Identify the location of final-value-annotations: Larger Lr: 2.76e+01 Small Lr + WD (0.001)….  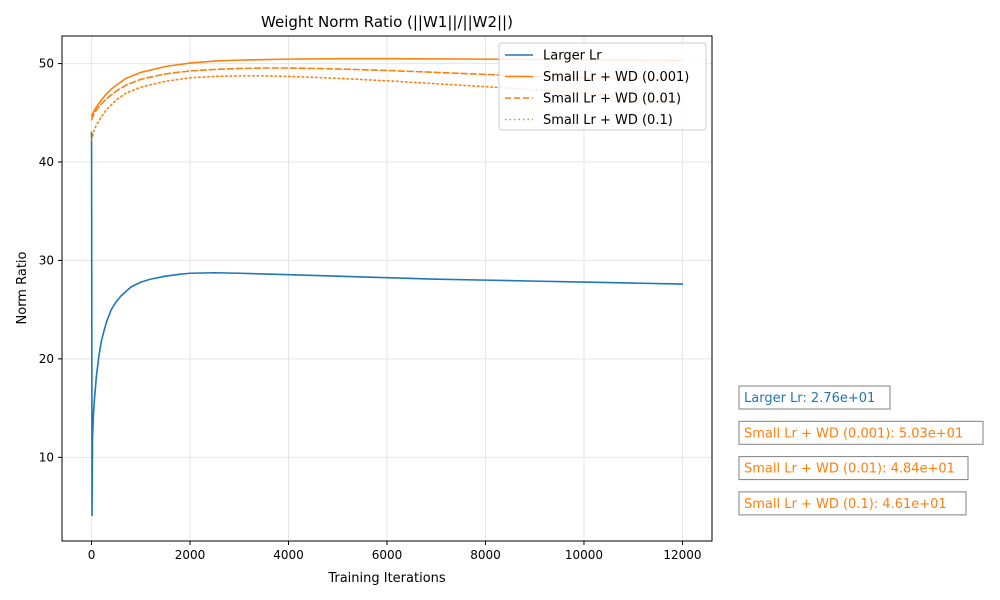
(861, 450).